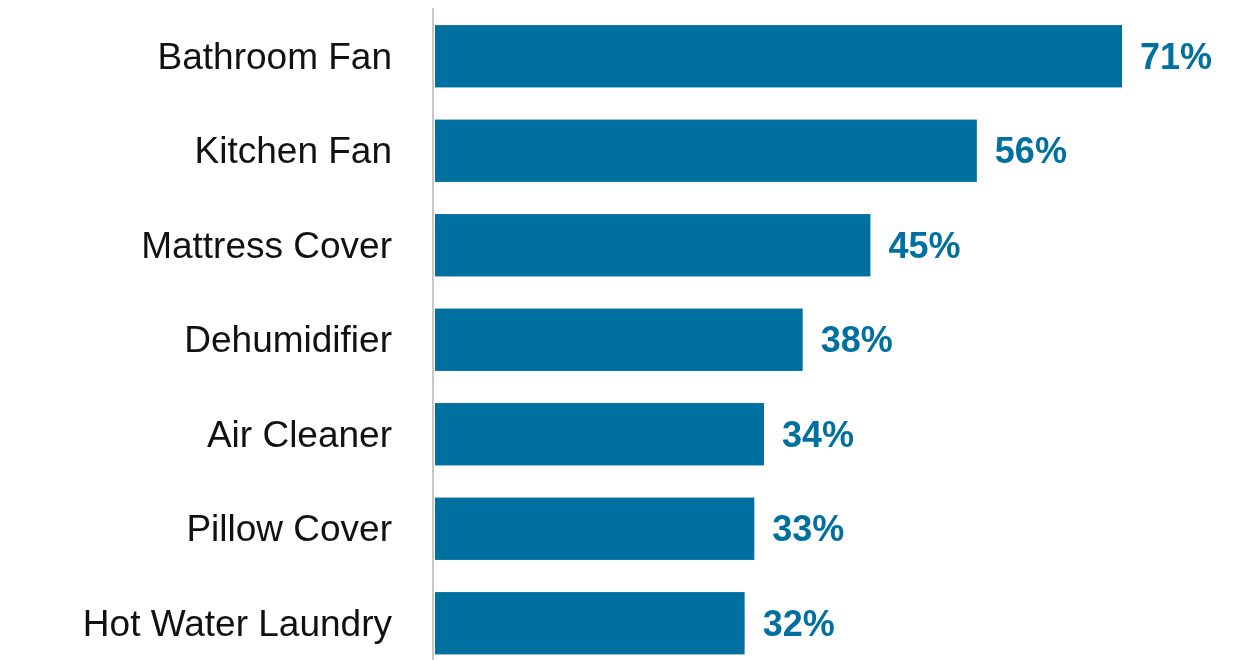 This screenshot has height=660, width=1237. Describe the element at coordinates (237, 623) in the screenshot. I see `y-tick-label: Hot Water Laundry` at that location.